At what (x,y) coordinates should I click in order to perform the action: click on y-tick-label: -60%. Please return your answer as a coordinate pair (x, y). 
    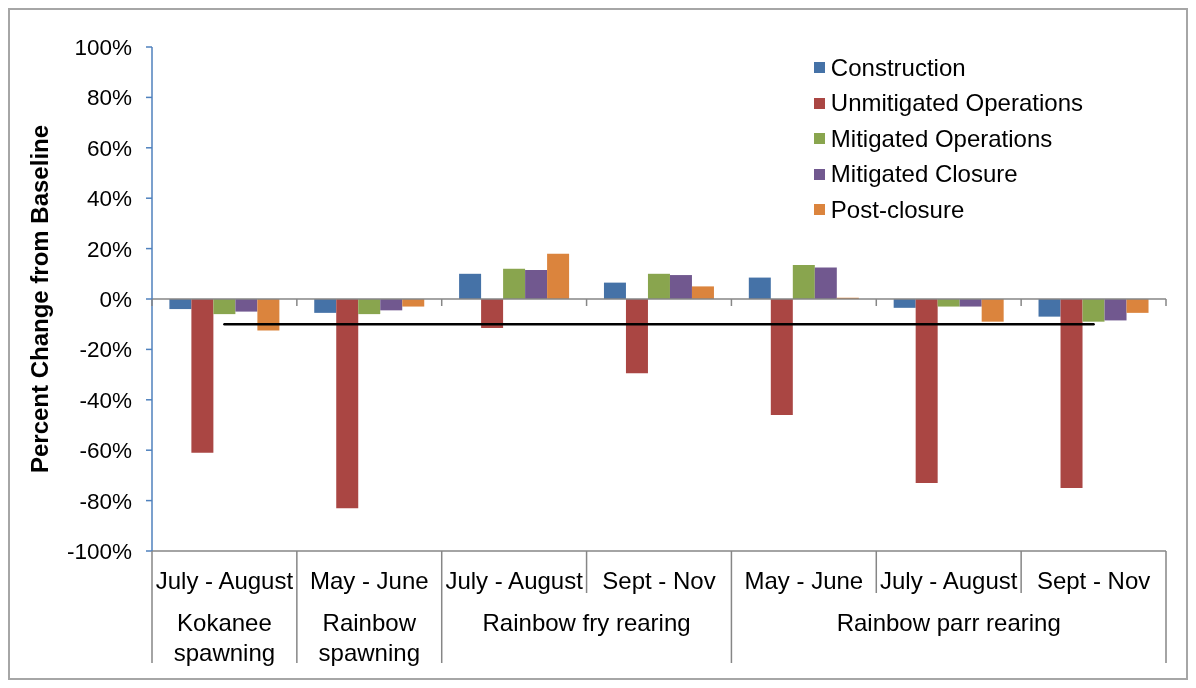
    Looking at the image, I should click on (105, 451).